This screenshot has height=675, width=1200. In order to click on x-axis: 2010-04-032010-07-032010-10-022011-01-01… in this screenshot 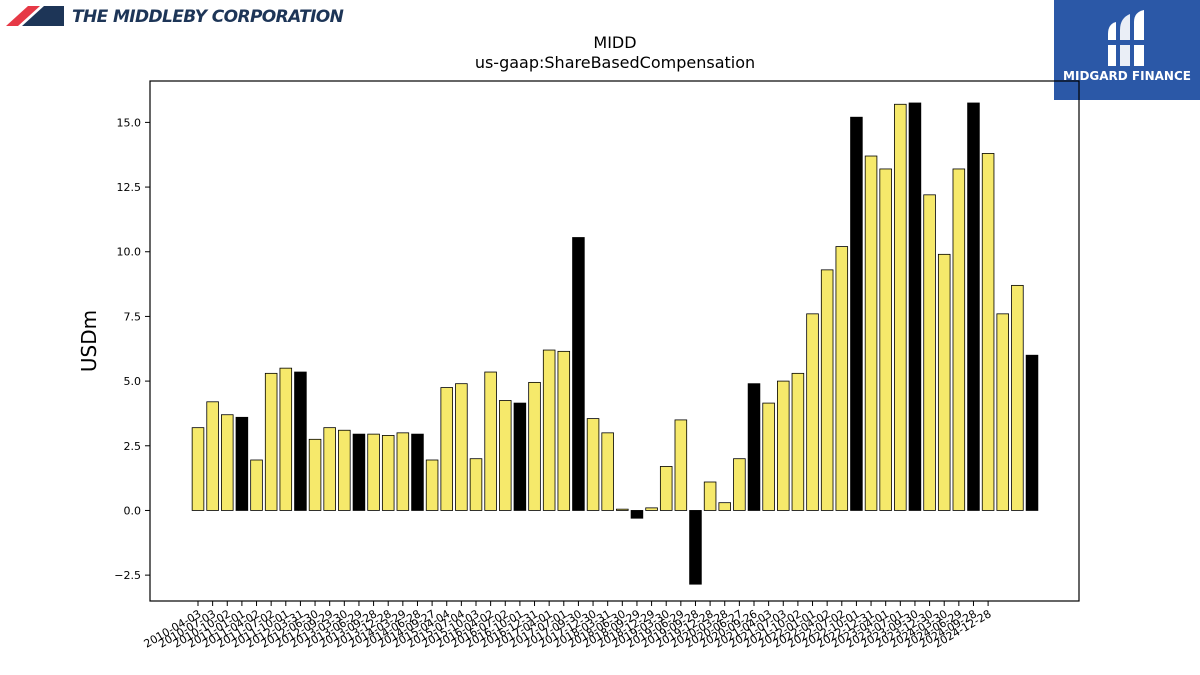, I will do `click(568, 626)`.